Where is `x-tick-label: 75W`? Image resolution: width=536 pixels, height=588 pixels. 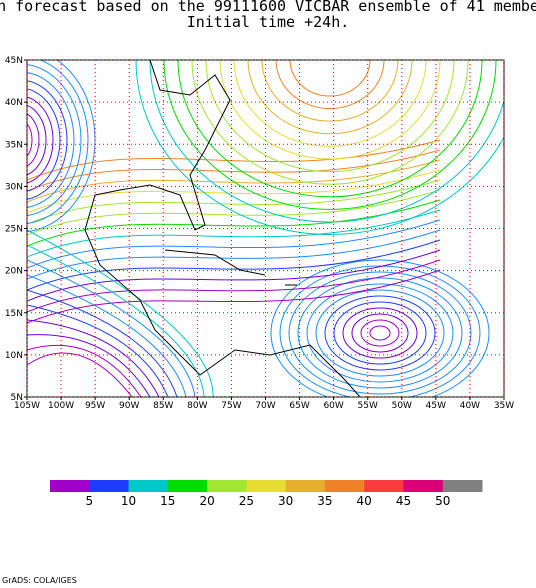 x-tick-label: 75W is located at coordinates (231, 406).